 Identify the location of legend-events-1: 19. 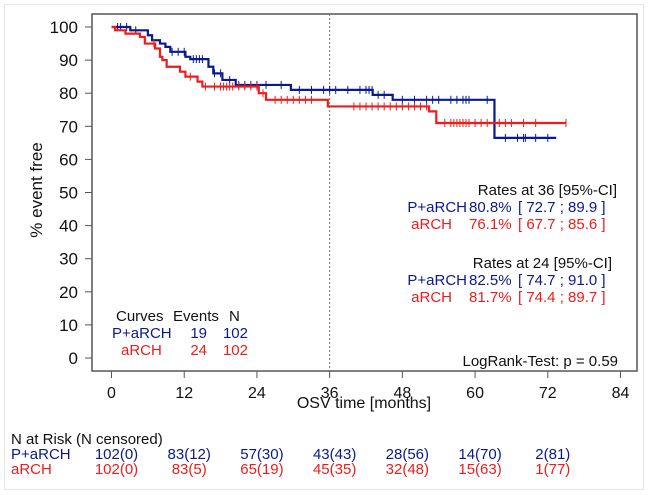
(198, 333).